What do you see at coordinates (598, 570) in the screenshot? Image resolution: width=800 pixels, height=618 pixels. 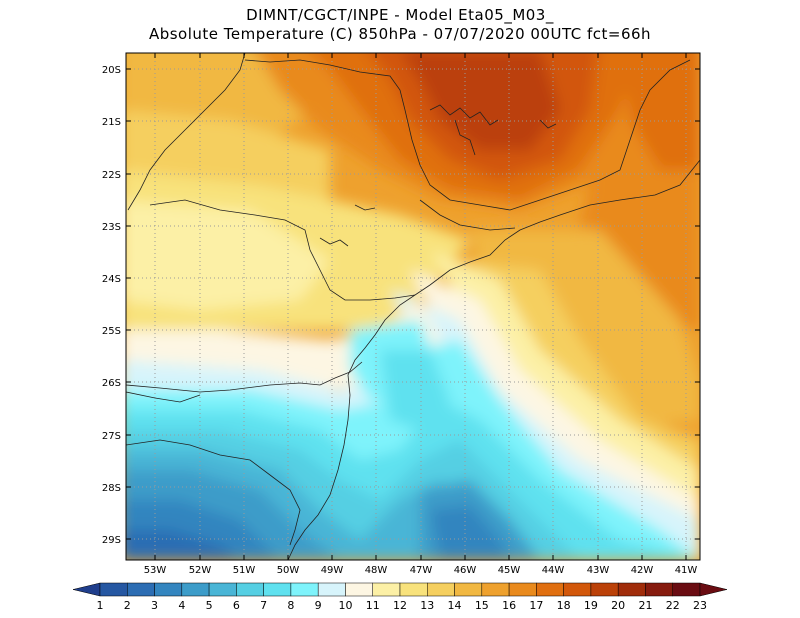 I see `lon-label: 43W` at bounding box center [598, 570].